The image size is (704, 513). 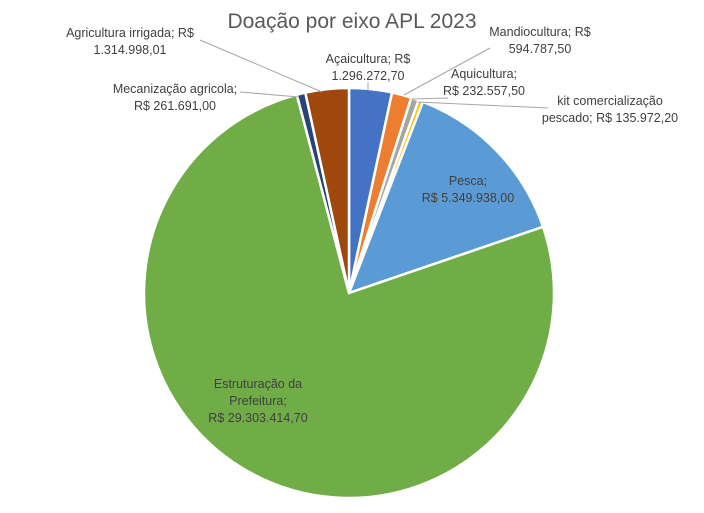 What do you see at coordinates (468, 198) in the screenshot?
I see `data-label-line: R$ 5.349.938,00` at bounding box center [468, 198].